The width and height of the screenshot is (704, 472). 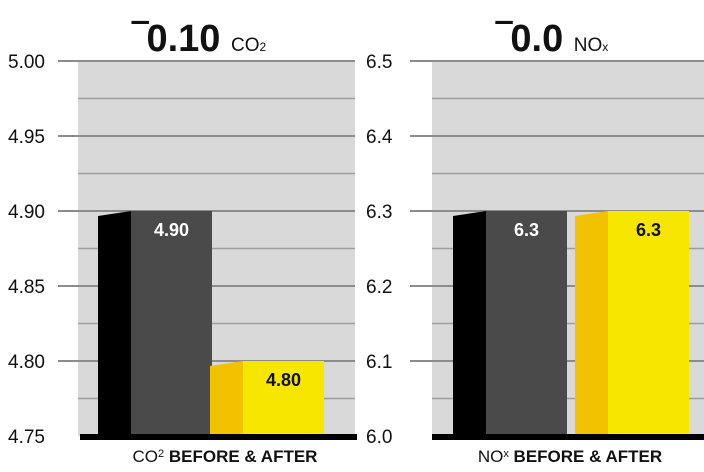 I want to click on chart-headline: ‾0.0 NOx, so click(x=552, y=39).